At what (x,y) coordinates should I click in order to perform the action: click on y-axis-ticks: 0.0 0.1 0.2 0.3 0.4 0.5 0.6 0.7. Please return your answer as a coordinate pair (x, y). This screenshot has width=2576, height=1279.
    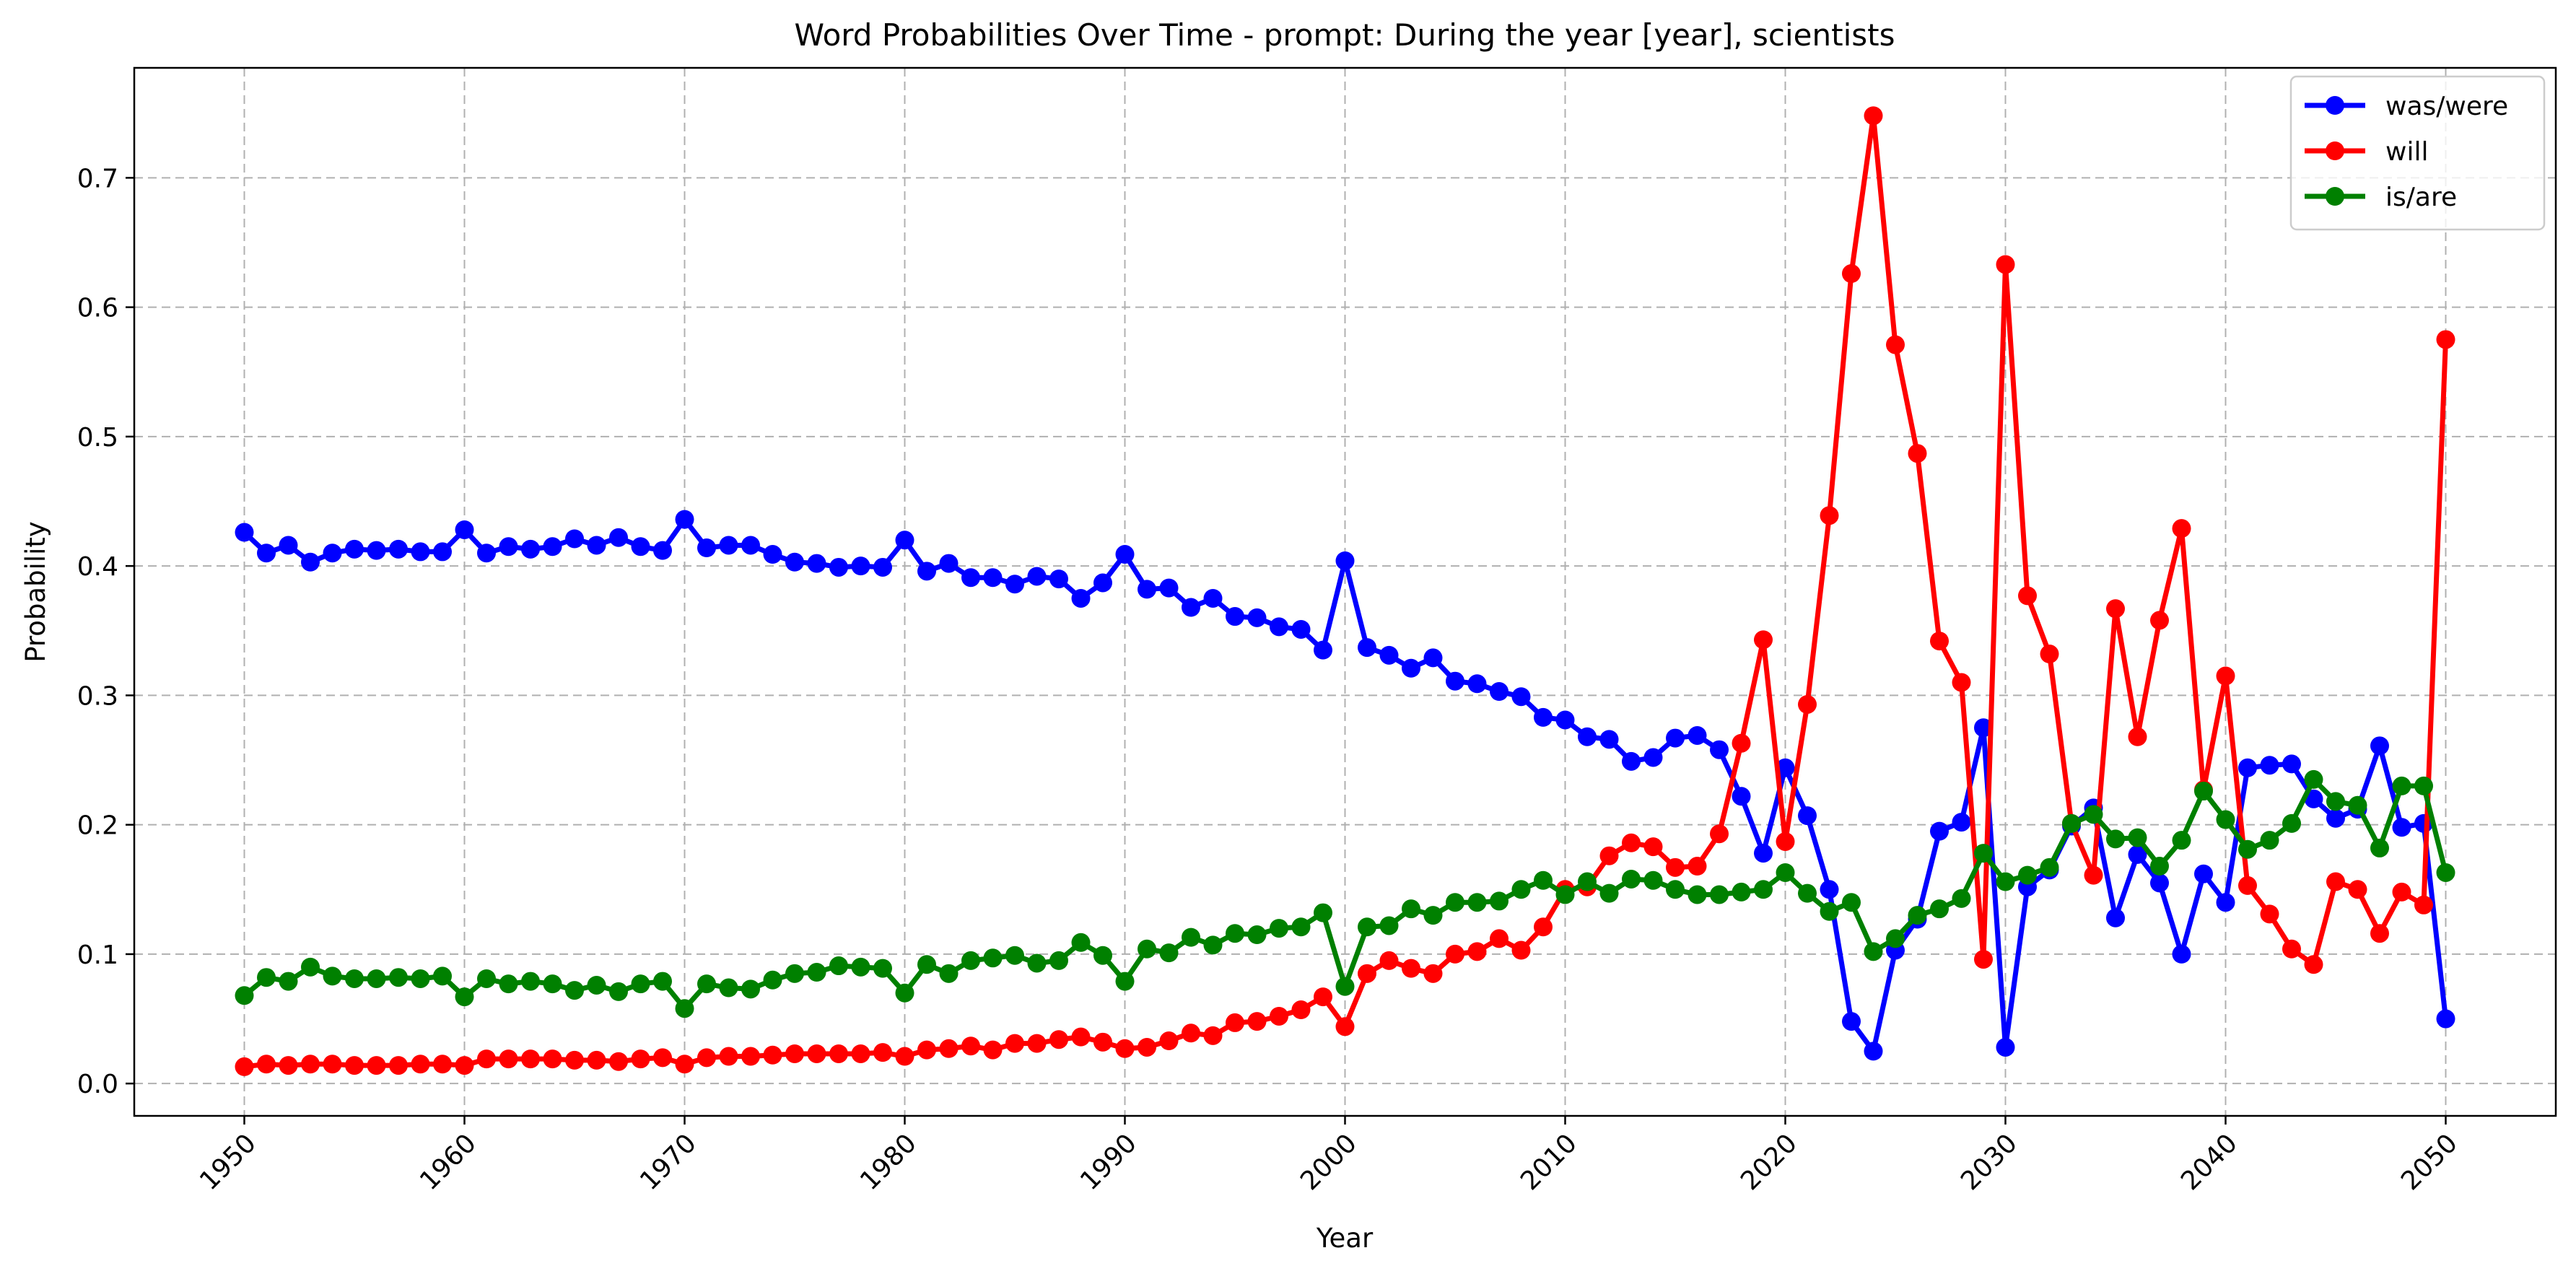
    Looking at the image, I should click on (105, 631).